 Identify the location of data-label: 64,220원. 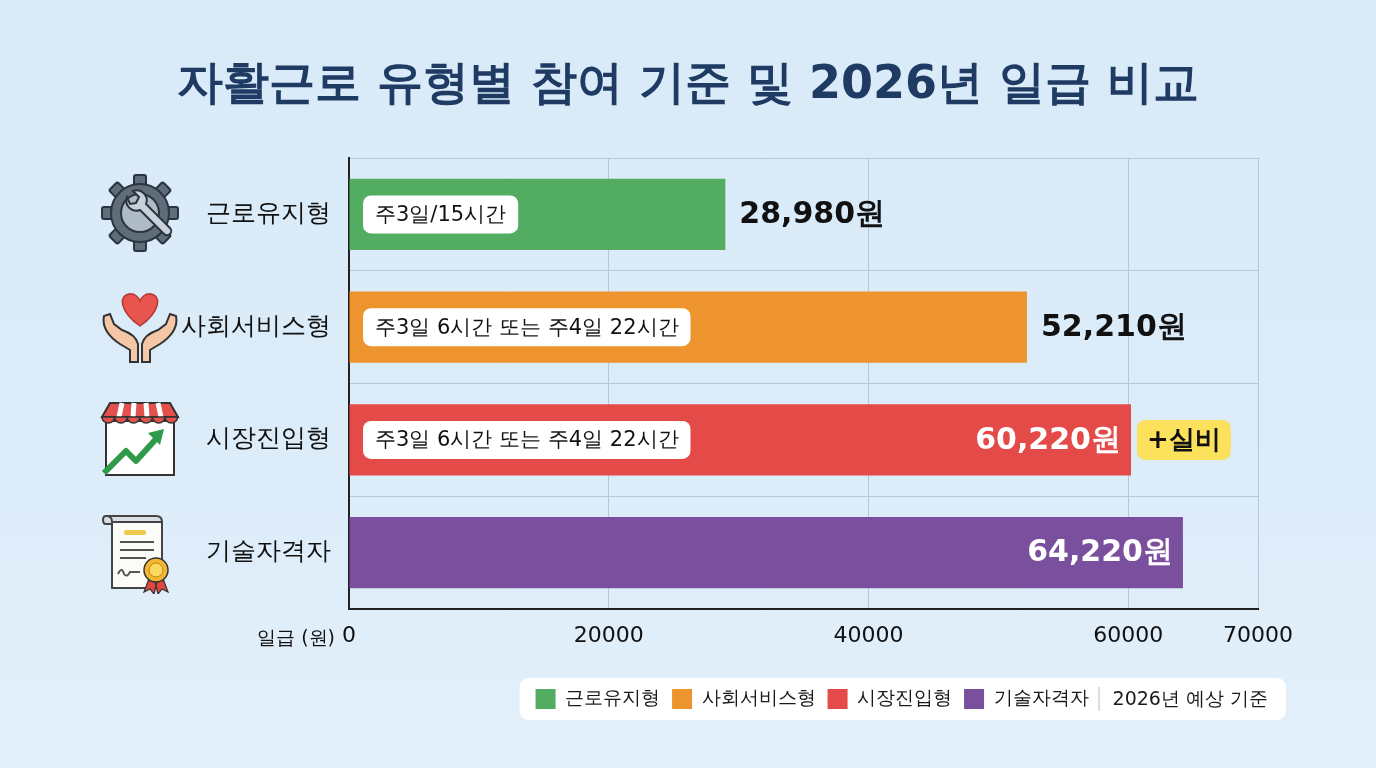
(1100, 551).